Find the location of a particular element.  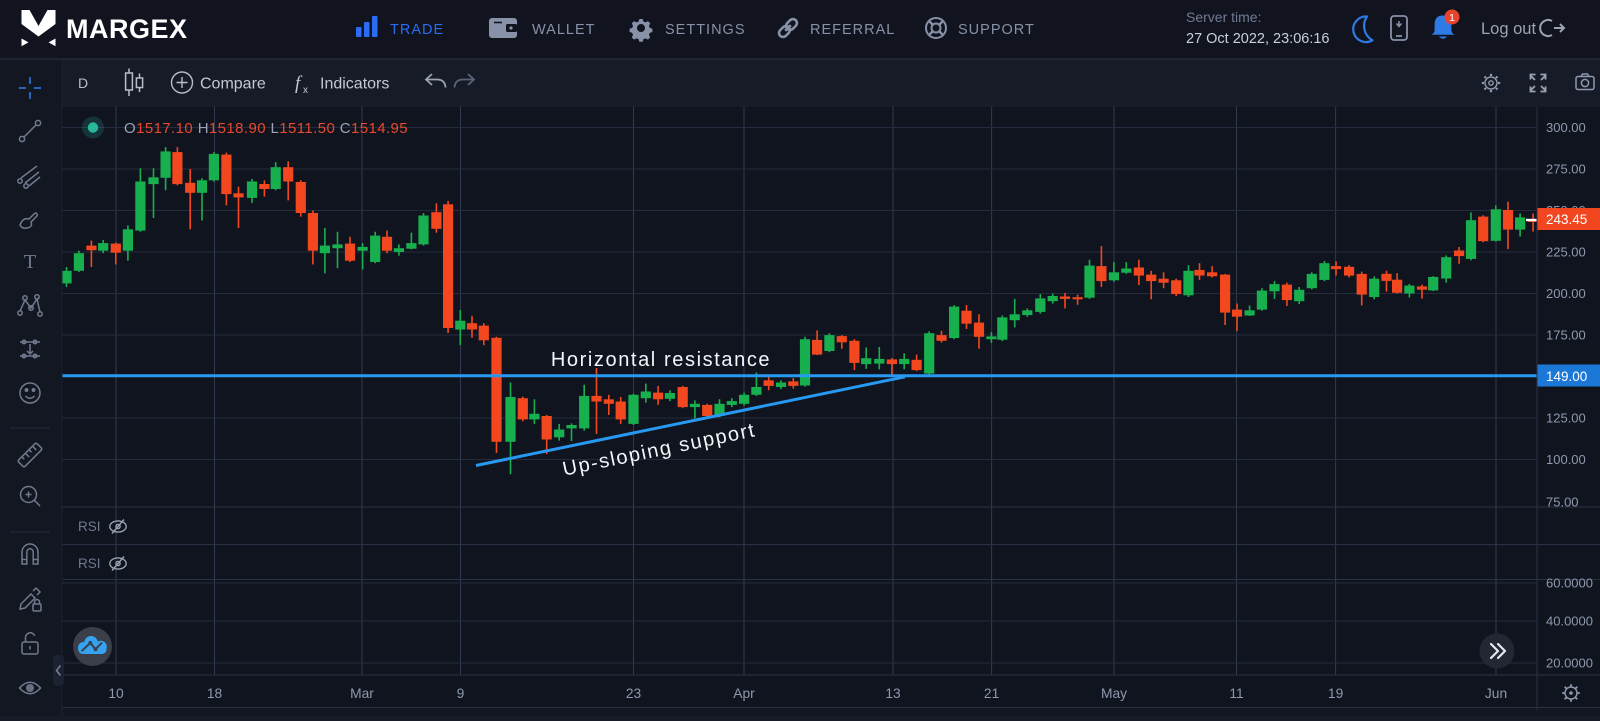

svg-text: 10 is located at coordinates (116, 693).